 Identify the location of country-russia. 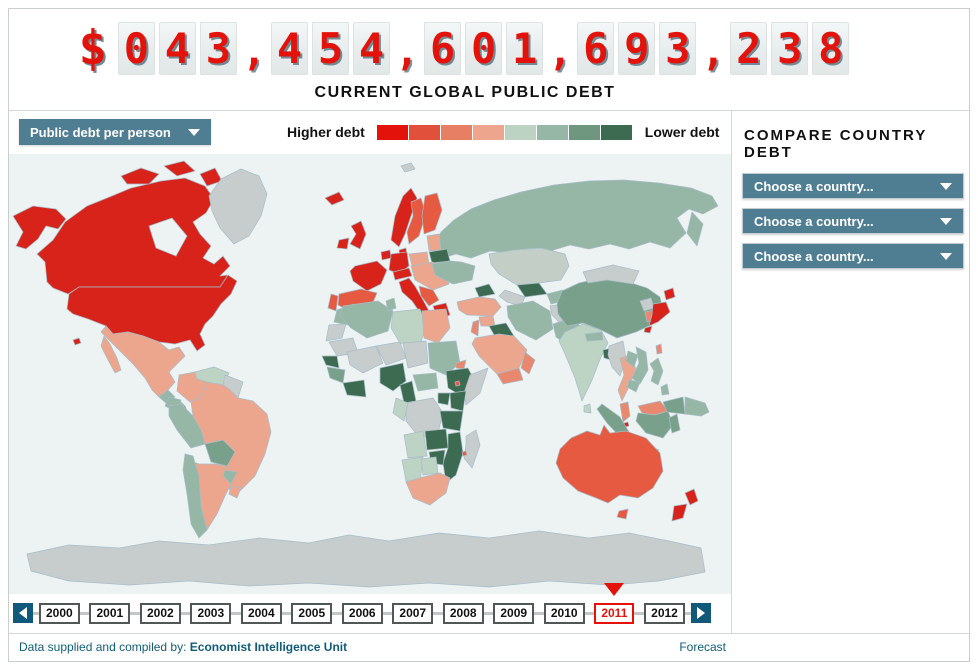
(576, 219).